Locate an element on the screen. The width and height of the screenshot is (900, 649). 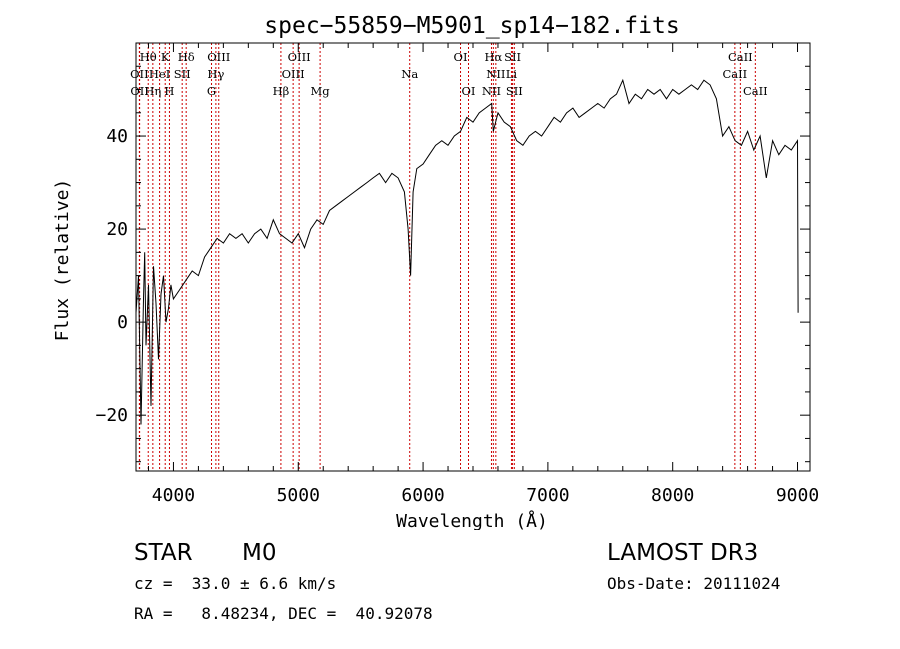
y-tick-label: 20 is located at coordinates (117, 229).